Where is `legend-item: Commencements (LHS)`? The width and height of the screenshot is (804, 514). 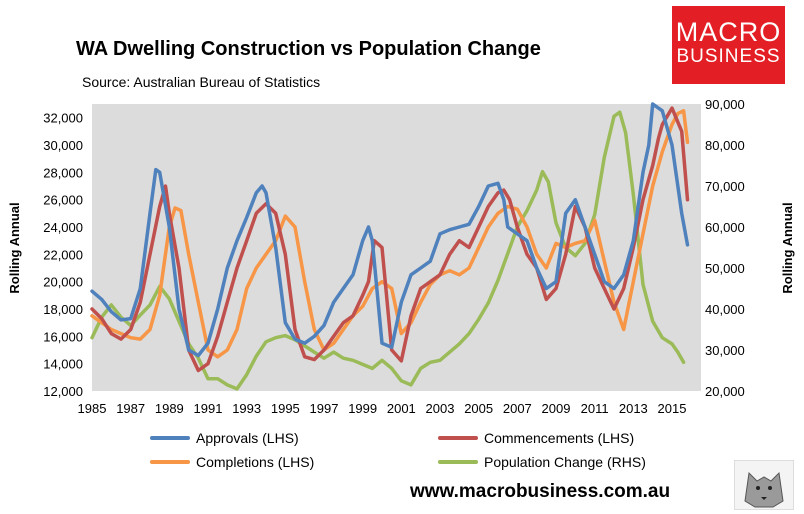
legend-item: Commencements (LHS) is located at coordinates (536, 438).